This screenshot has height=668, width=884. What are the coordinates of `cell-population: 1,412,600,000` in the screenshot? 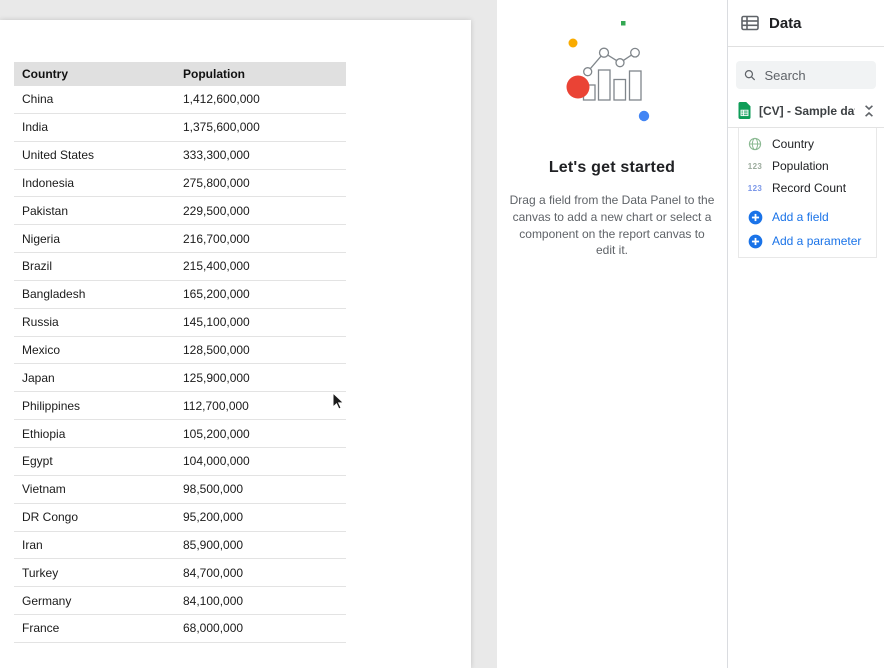 It's located at (221, 99).